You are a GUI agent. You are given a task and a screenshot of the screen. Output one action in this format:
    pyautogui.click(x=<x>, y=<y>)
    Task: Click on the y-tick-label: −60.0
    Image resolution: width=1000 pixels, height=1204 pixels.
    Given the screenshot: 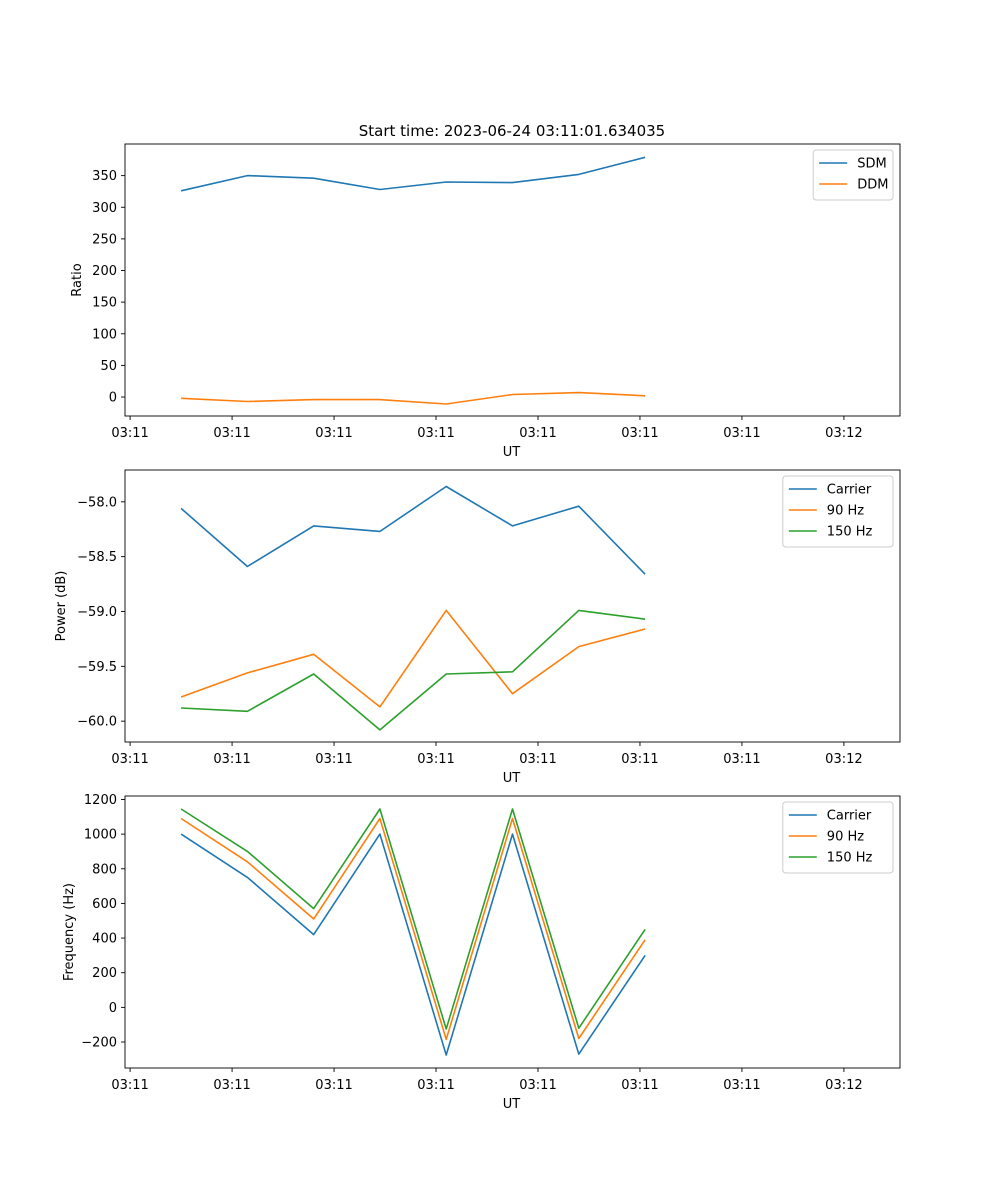 What is the action you would take?
    pyautogui.click(x=97, y=722)
    